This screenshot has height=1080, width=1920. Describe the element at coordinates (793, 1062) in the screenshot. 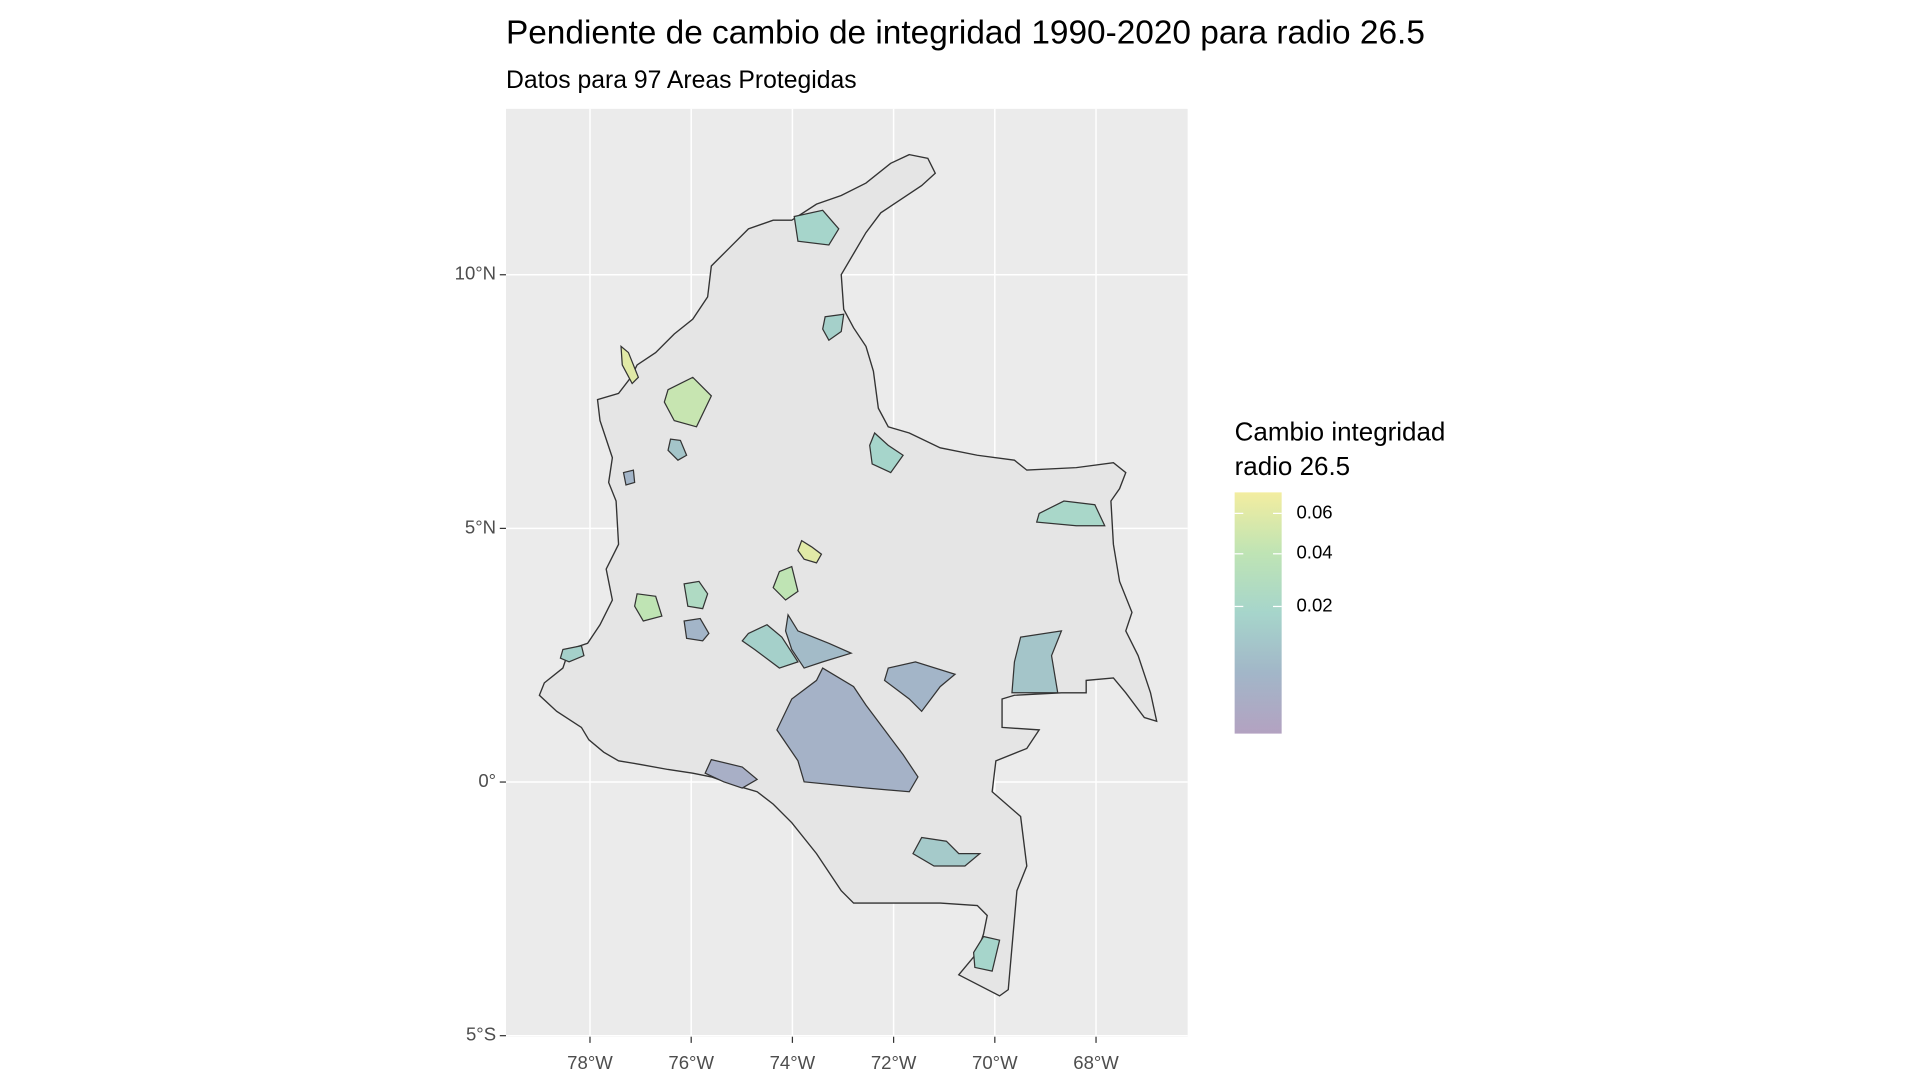

I see `x-tick-label: 74°W` at that location.